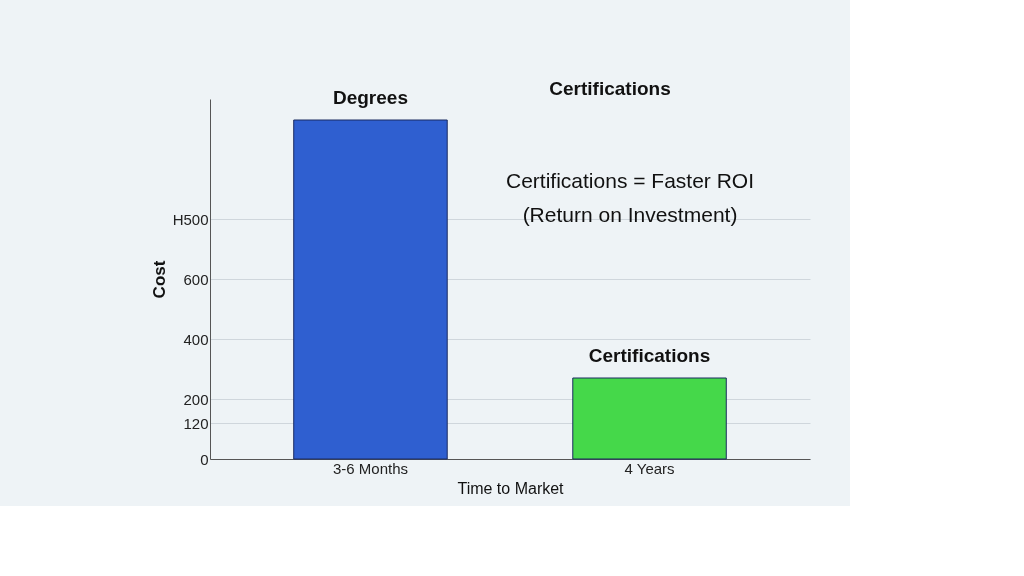 This screenshot has height=576, width=1024. I want to click on x-axis-title: Time to Market, so click(511, 488).